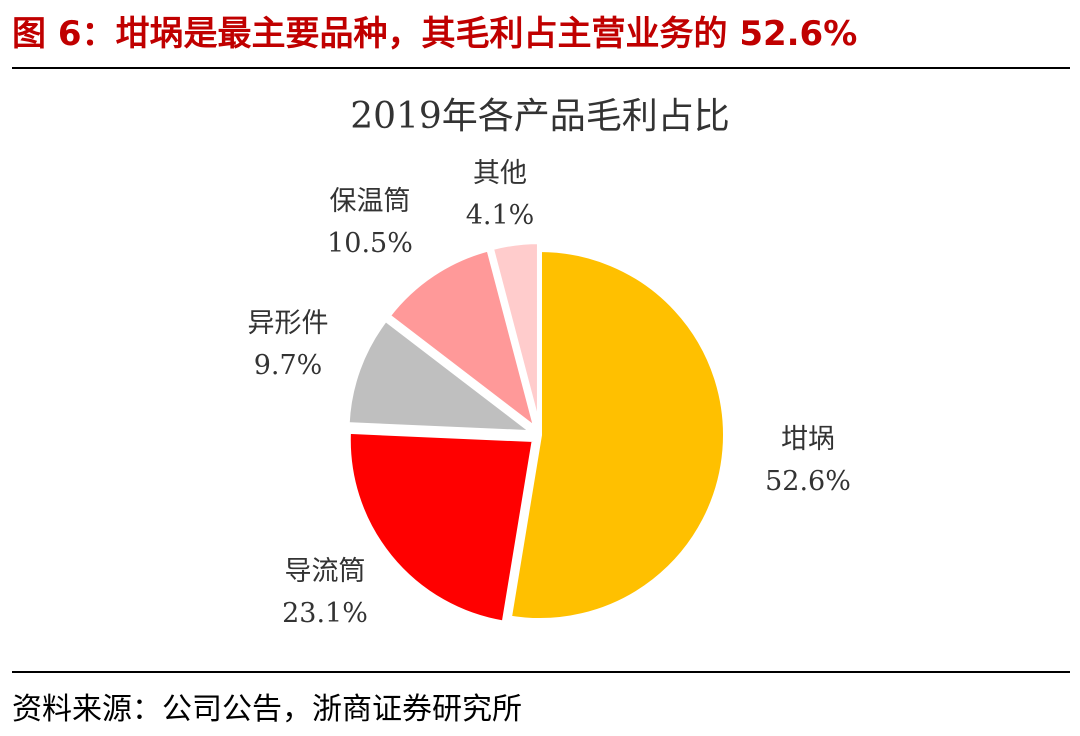  Describe the element at coordinates (808, 481) in the screenshot. I see `slice-value-label: 52.6%` at that location.